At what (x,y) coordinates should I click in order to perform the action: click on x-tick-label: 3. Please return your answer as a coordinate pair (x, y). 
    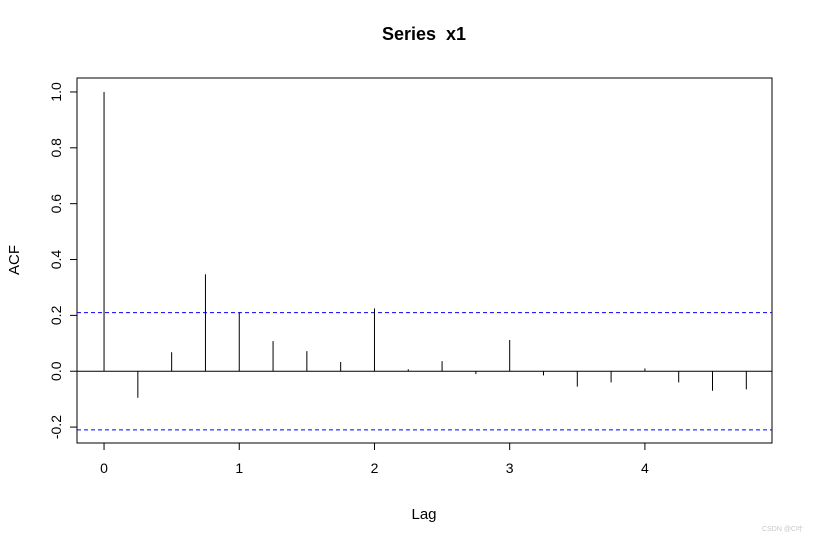
    Looking at the image, I should click on (510, 468).